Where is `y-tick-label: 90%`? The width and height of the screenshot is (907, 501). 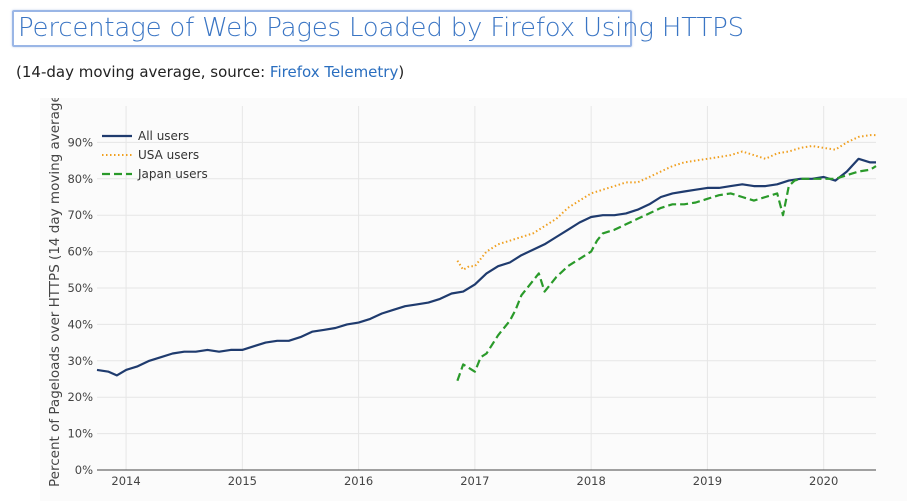
y-tick-label: 90% is located at coordinates (80, 142).